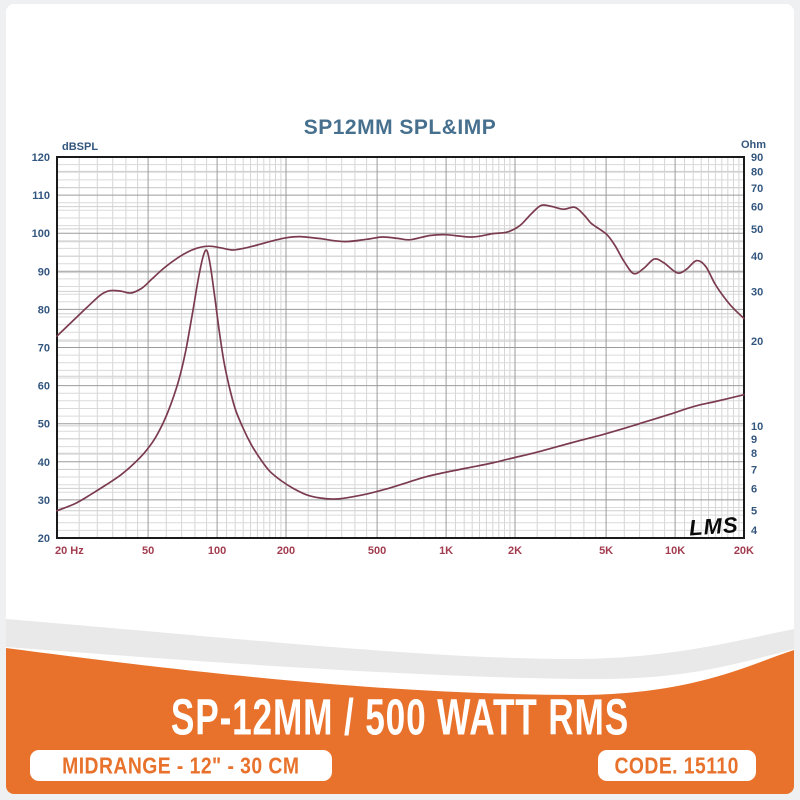 Image resolution: width=800 pixels, height=800 pixels. I want to click on svg-text: dBSPL, so click(80, 147).